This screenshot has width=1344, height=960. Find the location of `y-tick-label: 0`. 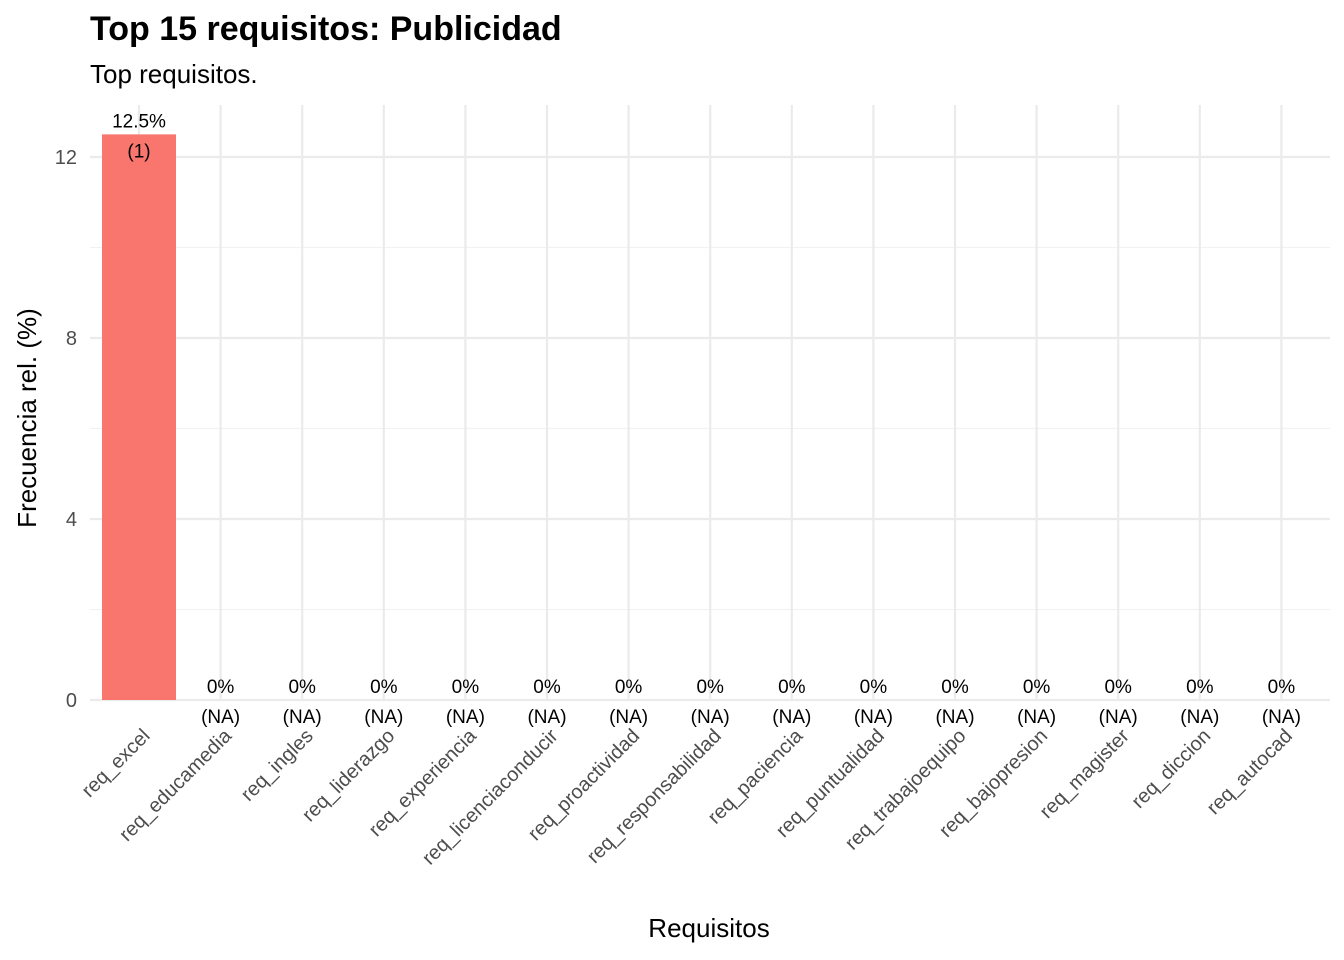

y-tick-label: 0 is located at coordinates (71, 701).